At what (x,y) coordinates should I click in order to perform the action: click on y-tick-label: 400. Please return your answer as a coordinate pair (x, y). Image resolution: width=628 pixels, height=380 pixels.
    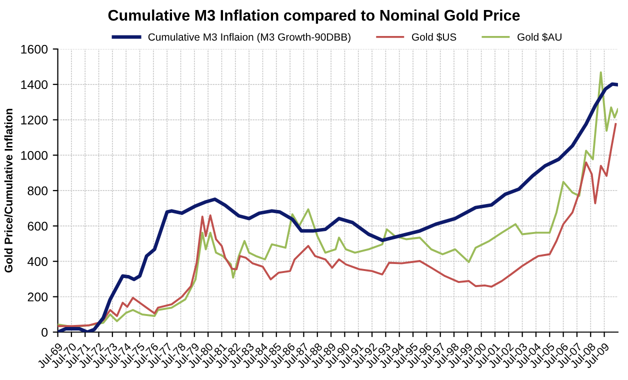
    Looking at the image, I should click on (37, 261).